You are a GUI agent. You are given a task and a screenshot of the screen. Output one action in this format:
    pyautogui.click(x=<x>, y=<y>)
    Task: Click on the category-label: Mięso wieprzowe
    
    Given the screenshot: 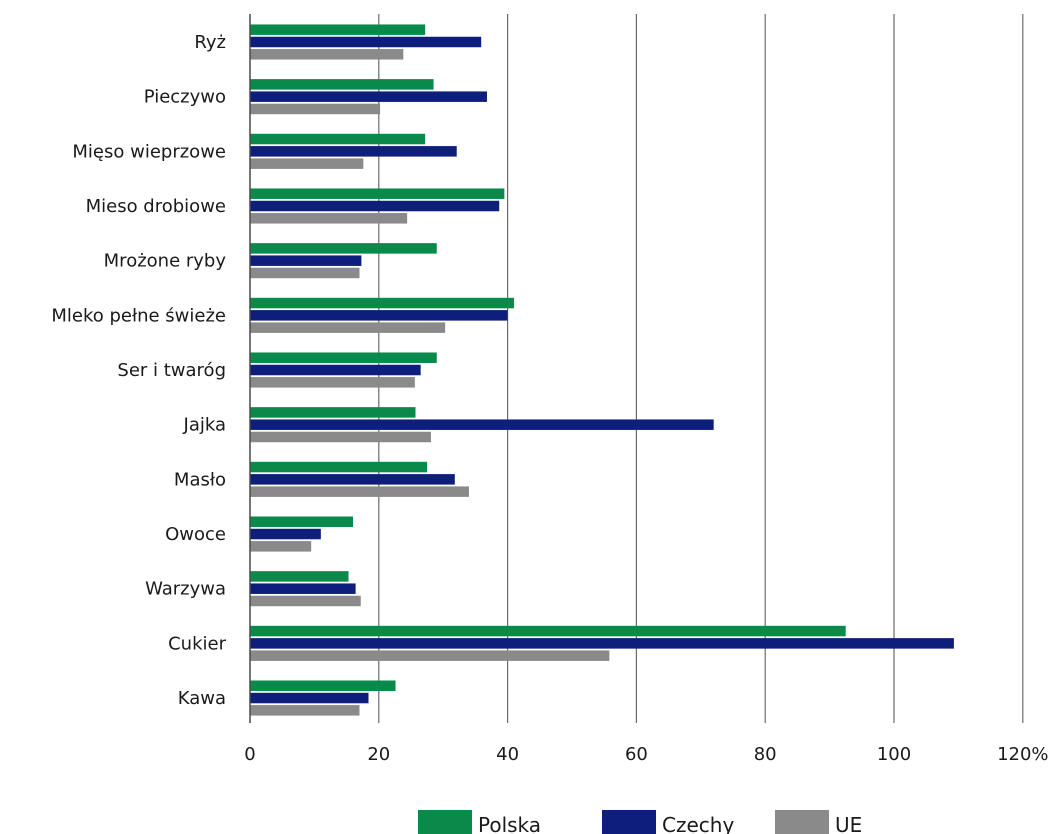 What is the action you would take?
    pyautogui.click(x=149, y=151)
    